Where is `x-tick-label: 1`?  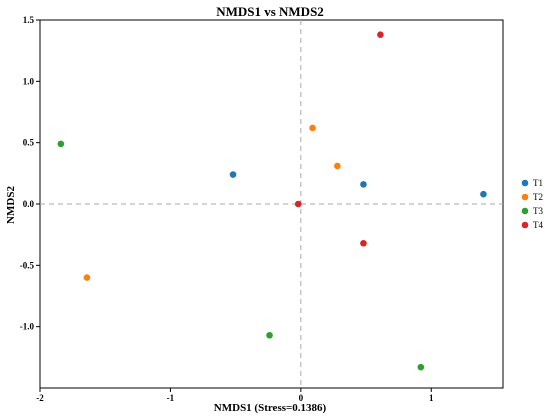 x-tick-label: 1 is located at coordinates (431, 398).